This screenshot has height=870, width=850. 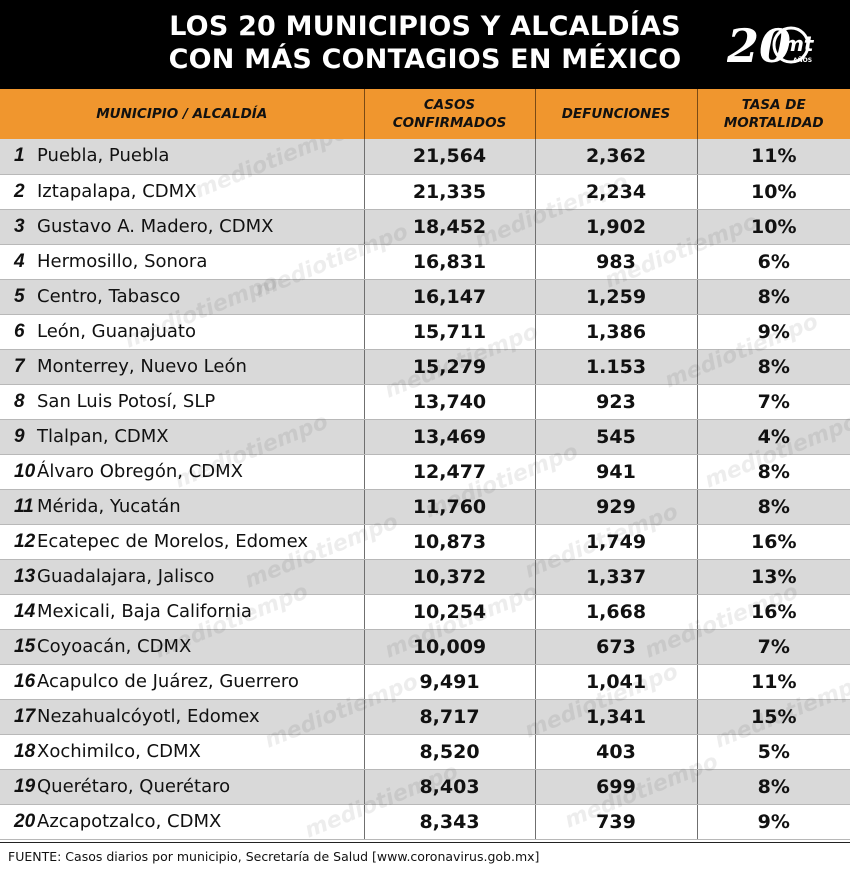 I want to click on mortality-rate-cell: 16%, so click(x=773, y=612).